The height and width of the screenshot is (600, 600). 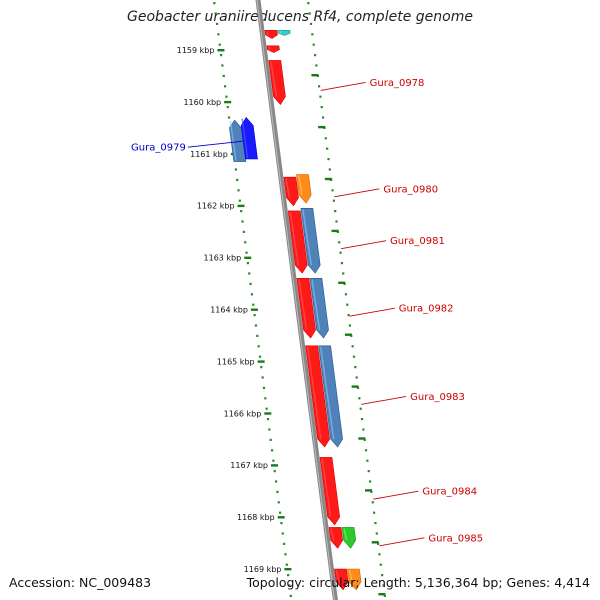 What do you see at coordinates (455, 538) in the screenshot?
I see `gene-label-gura_0985: Gura_0985` at bounding box center [455, 538].